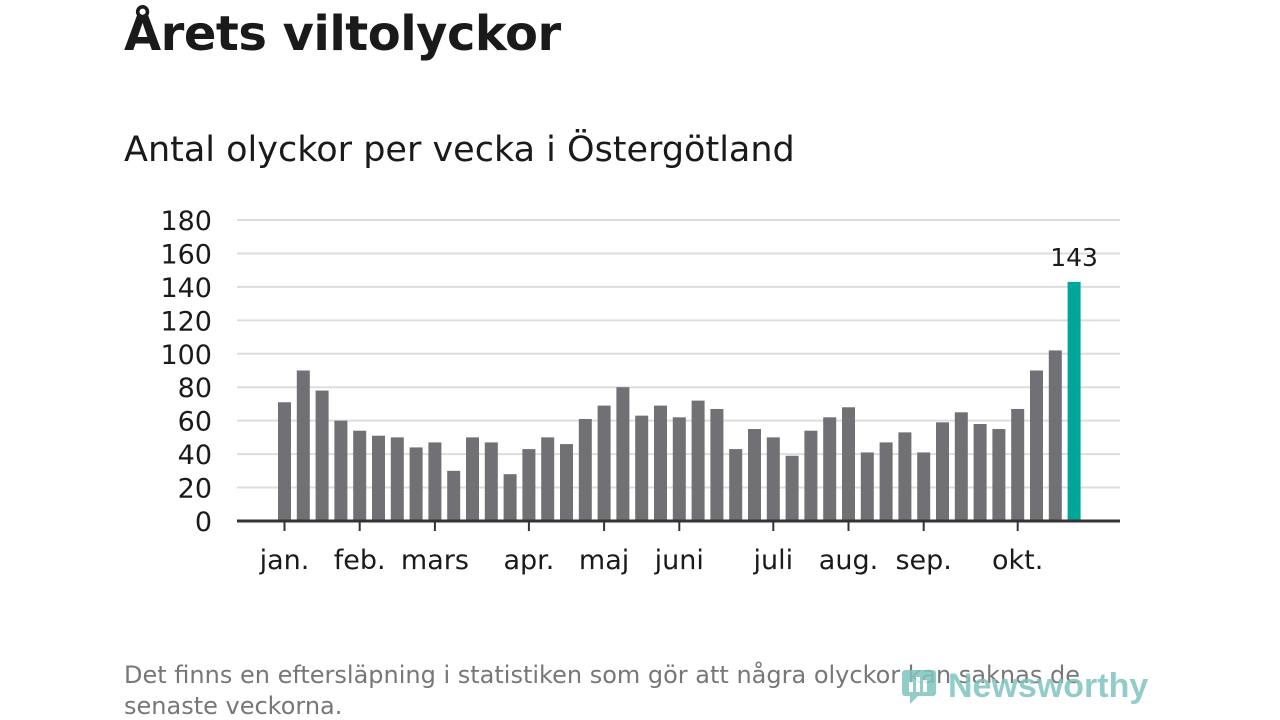 Image resolution: width=1280 pixels, height=720 pixels. What do you see at coordinates (186, 221) in the screenshot?
I see `y-tick-label: 180` at bounding box center [186, 221].